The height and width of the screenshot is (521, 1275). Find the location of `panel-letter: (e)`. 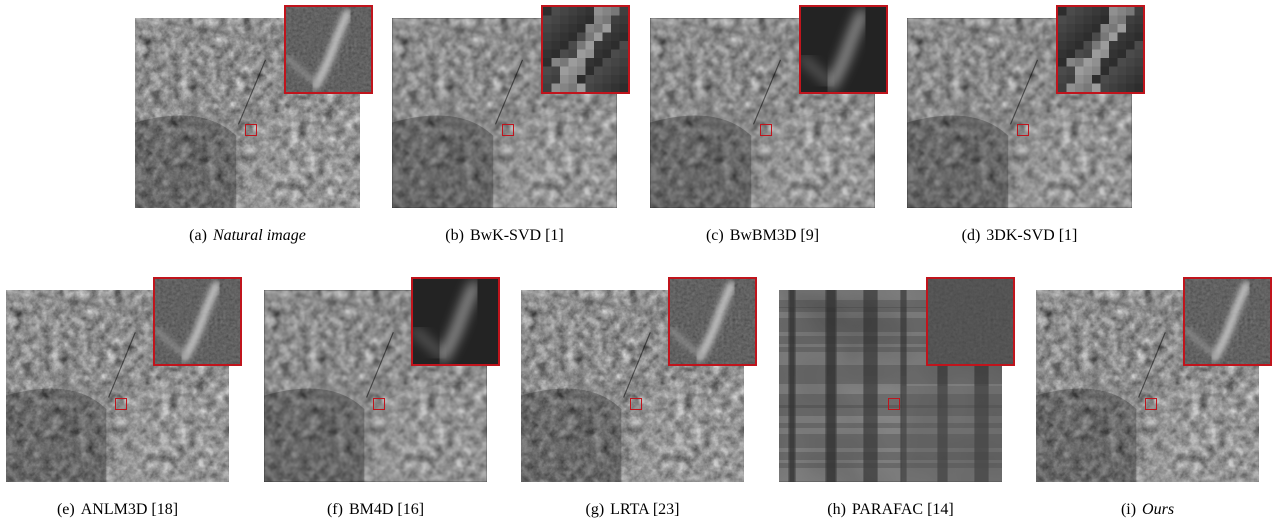

panel-letter: (e) is located at coordinates (65, 509).